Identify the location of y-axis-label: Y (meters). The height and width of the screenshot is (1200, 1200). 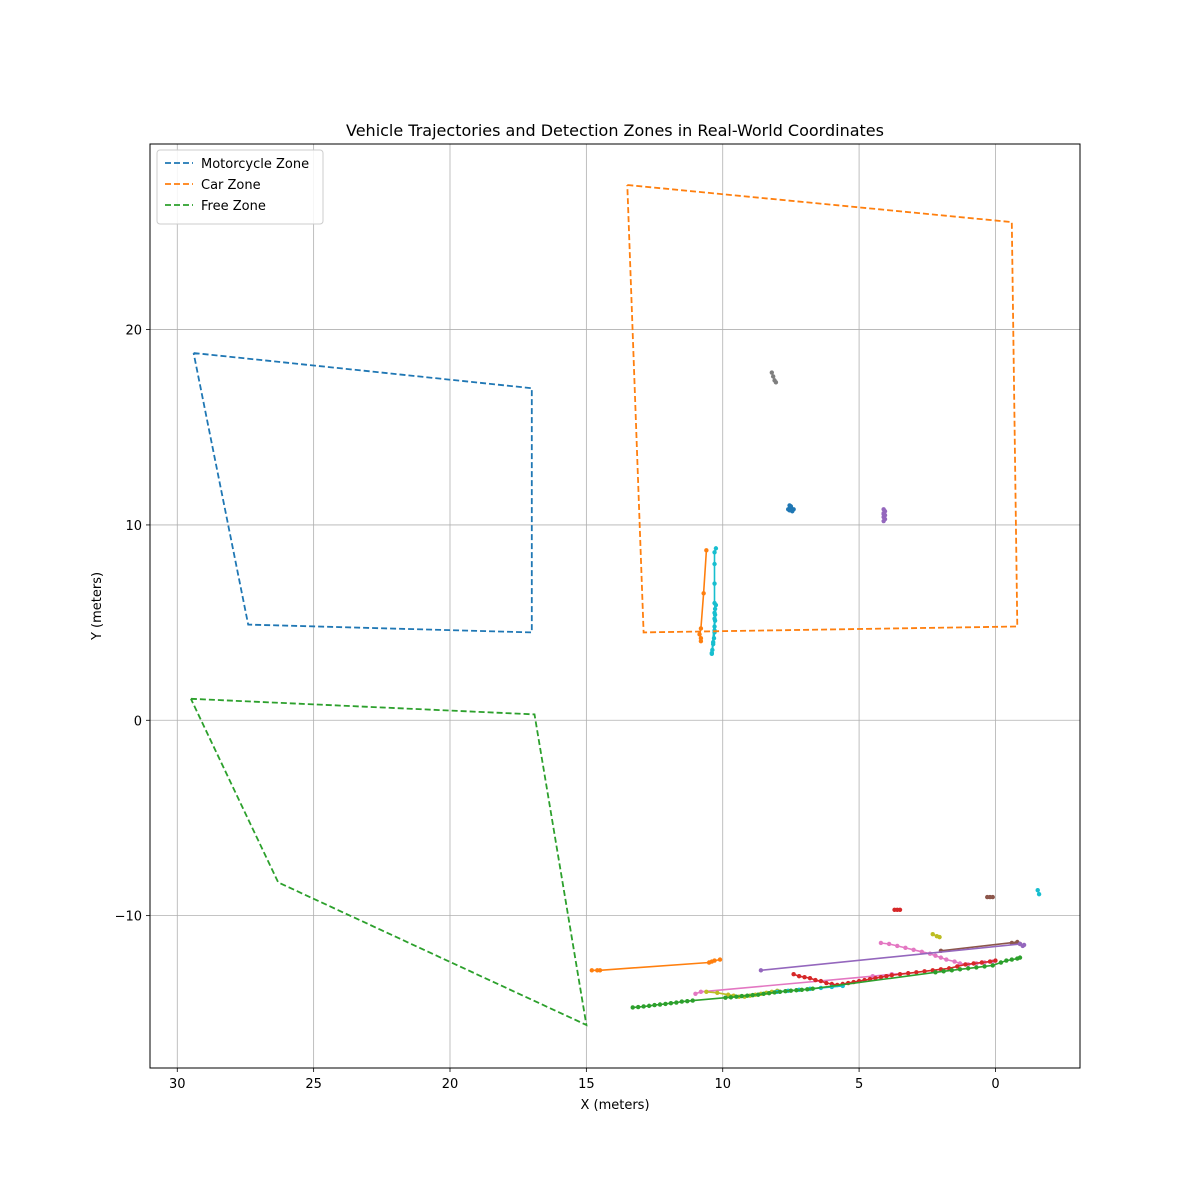
(97, 606).